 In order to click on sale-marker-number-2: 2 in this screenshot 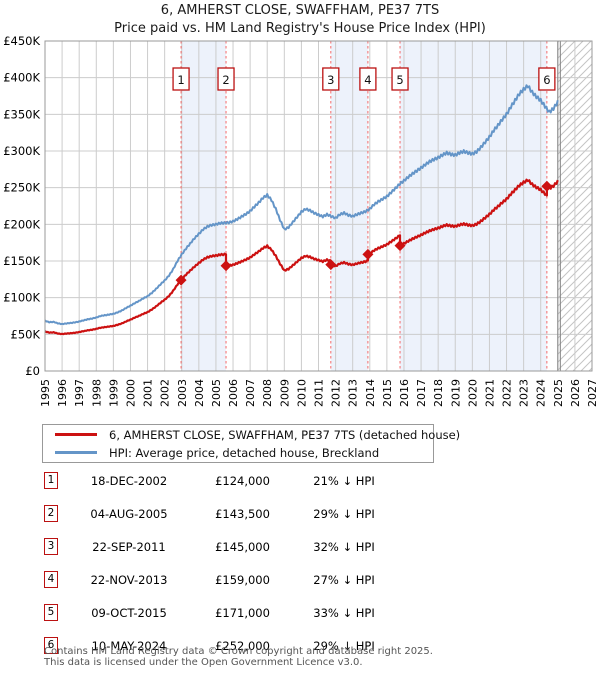, I will do `click(225, 80)`.